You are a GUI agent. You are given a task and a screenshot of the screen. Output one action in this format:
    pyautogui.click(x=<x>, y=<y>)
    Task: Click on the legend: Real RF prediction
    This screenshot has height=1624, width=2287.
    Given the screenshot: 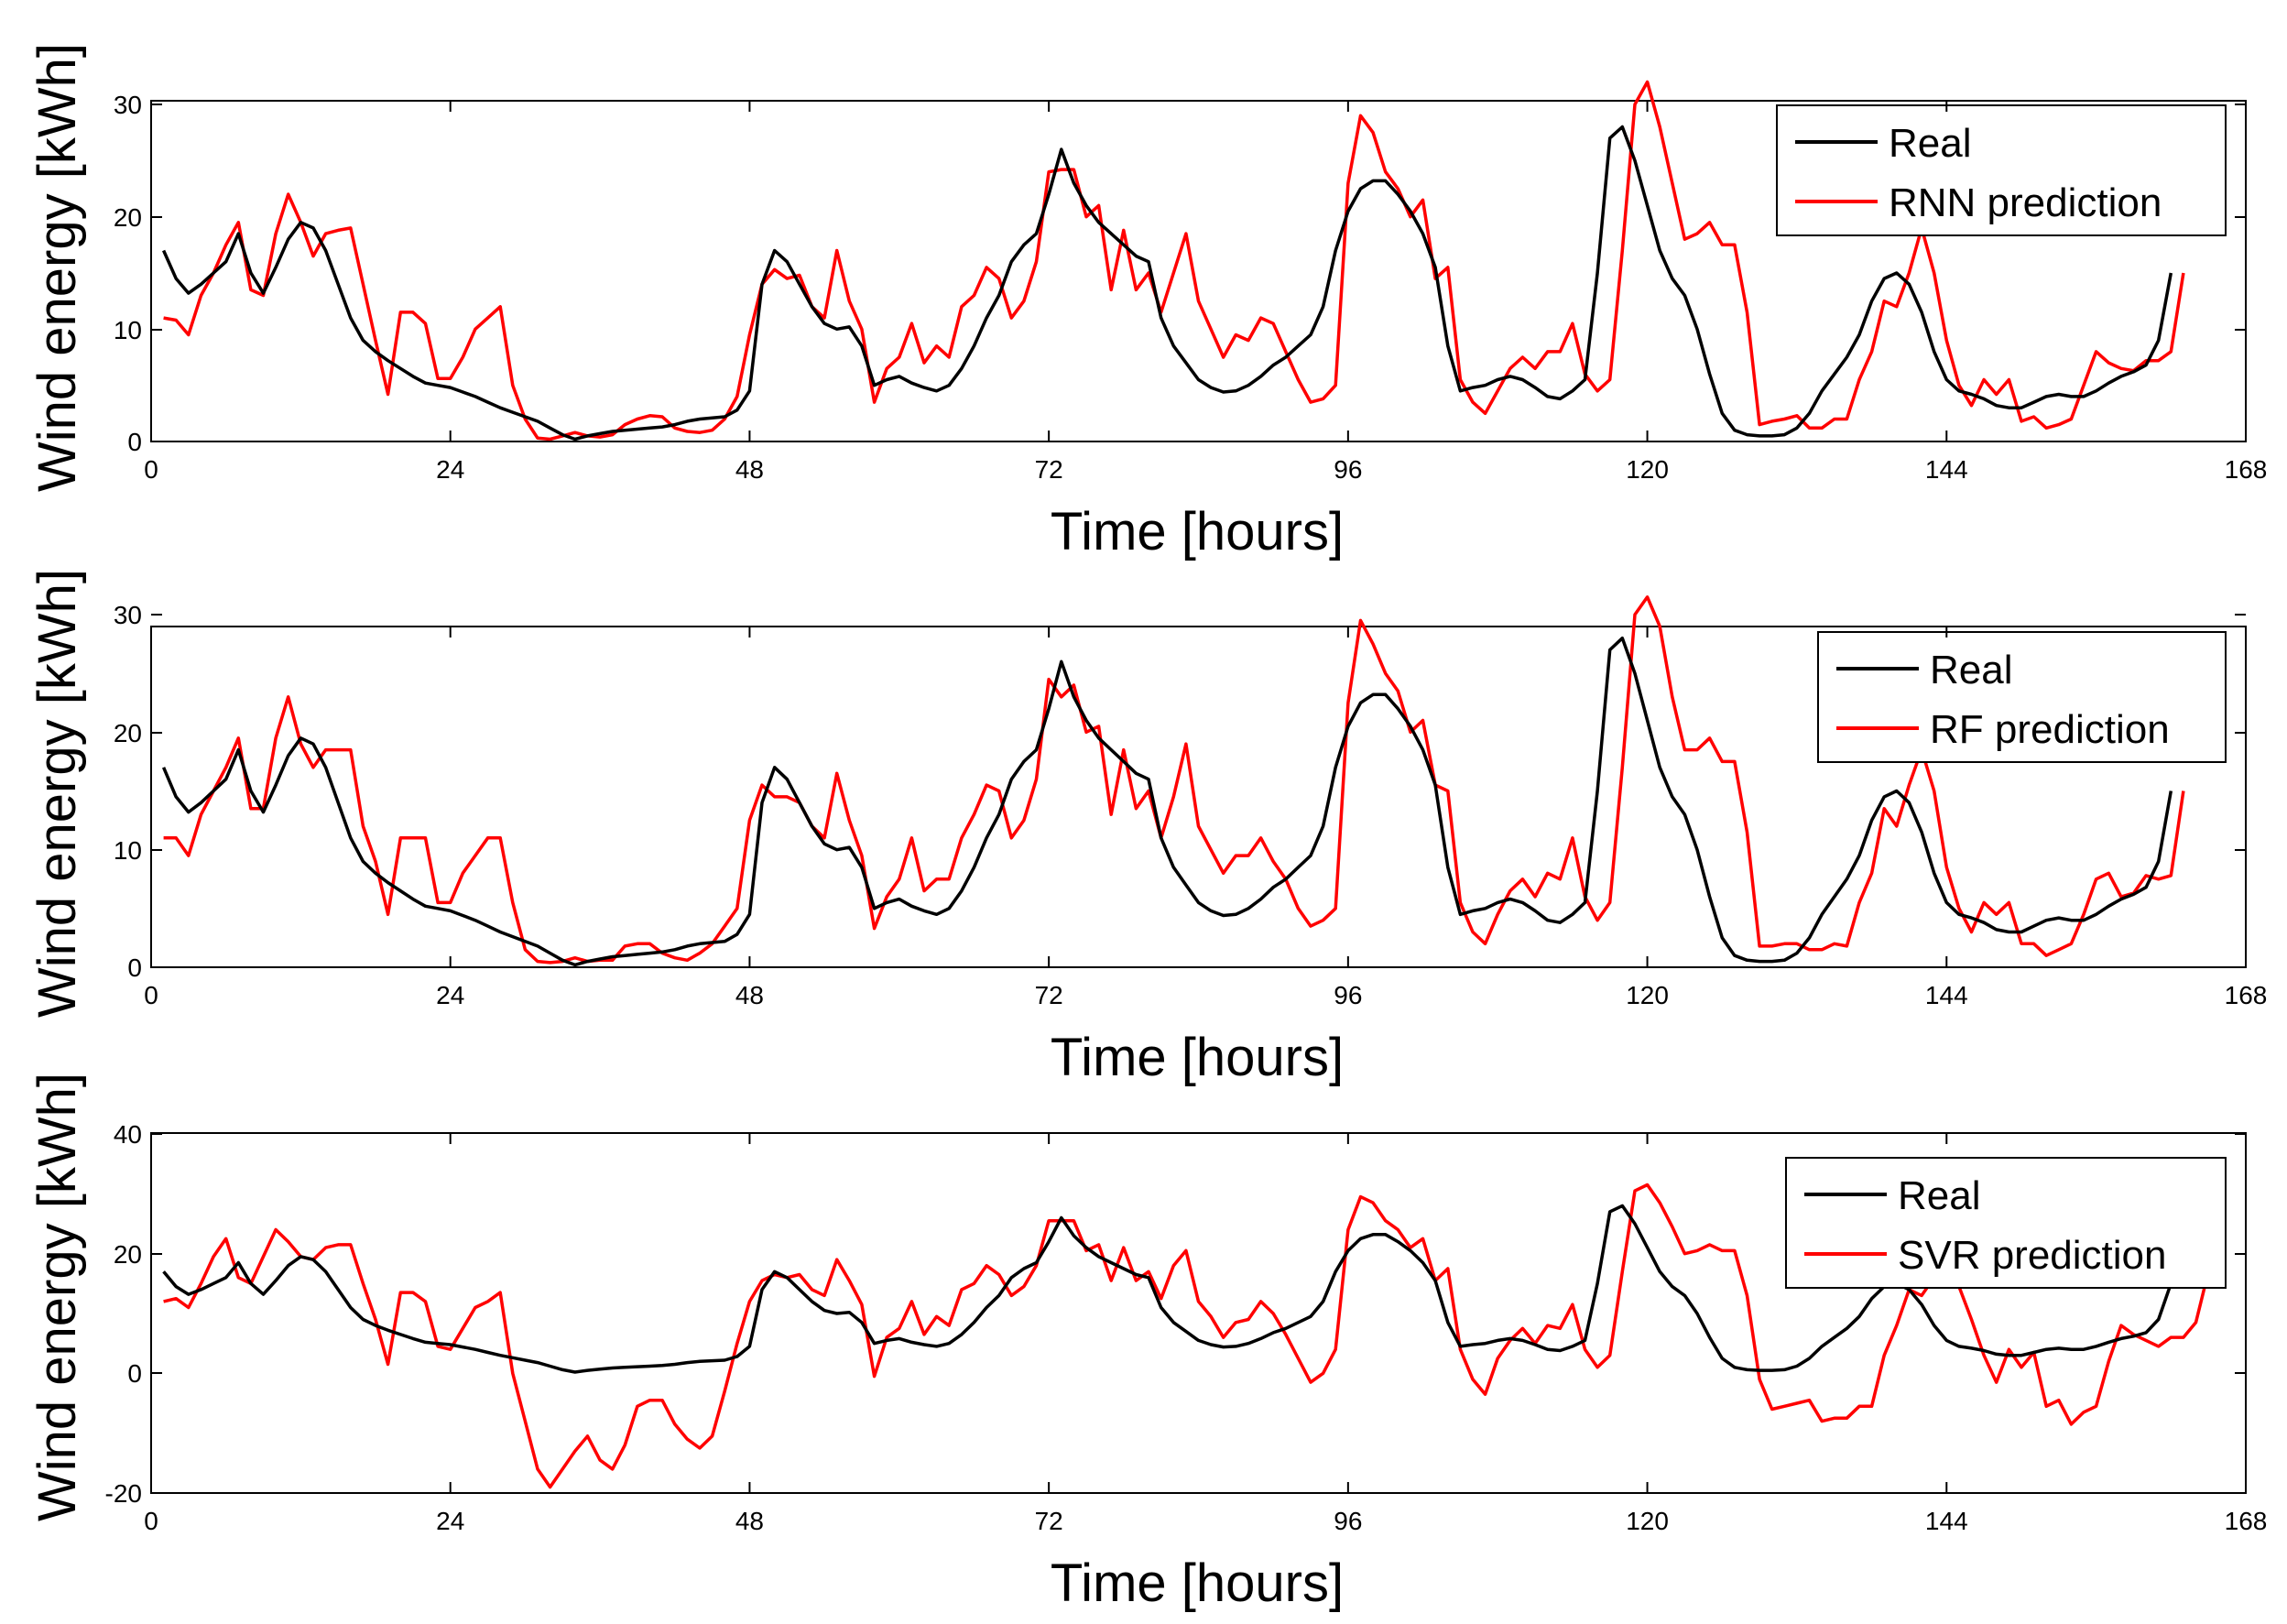 What is the action you would take?
    pyautogui.click(x=2022, y=697)
    